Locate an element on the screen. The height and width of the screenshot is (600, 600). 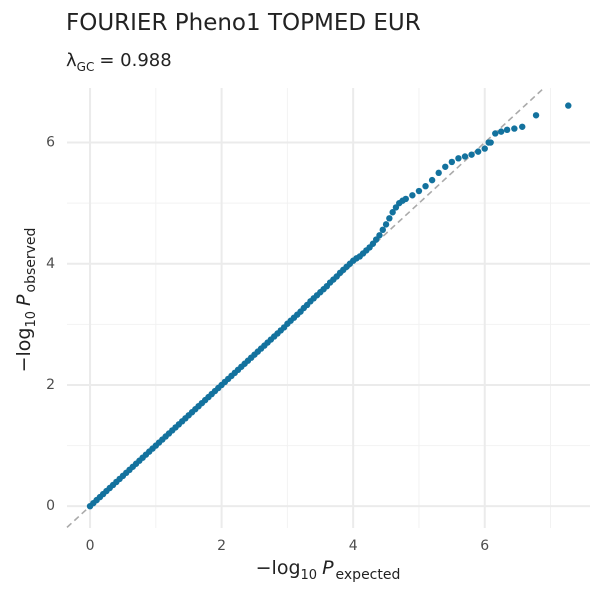
x-tick-label: 4 is located at coordinates (353, 546).